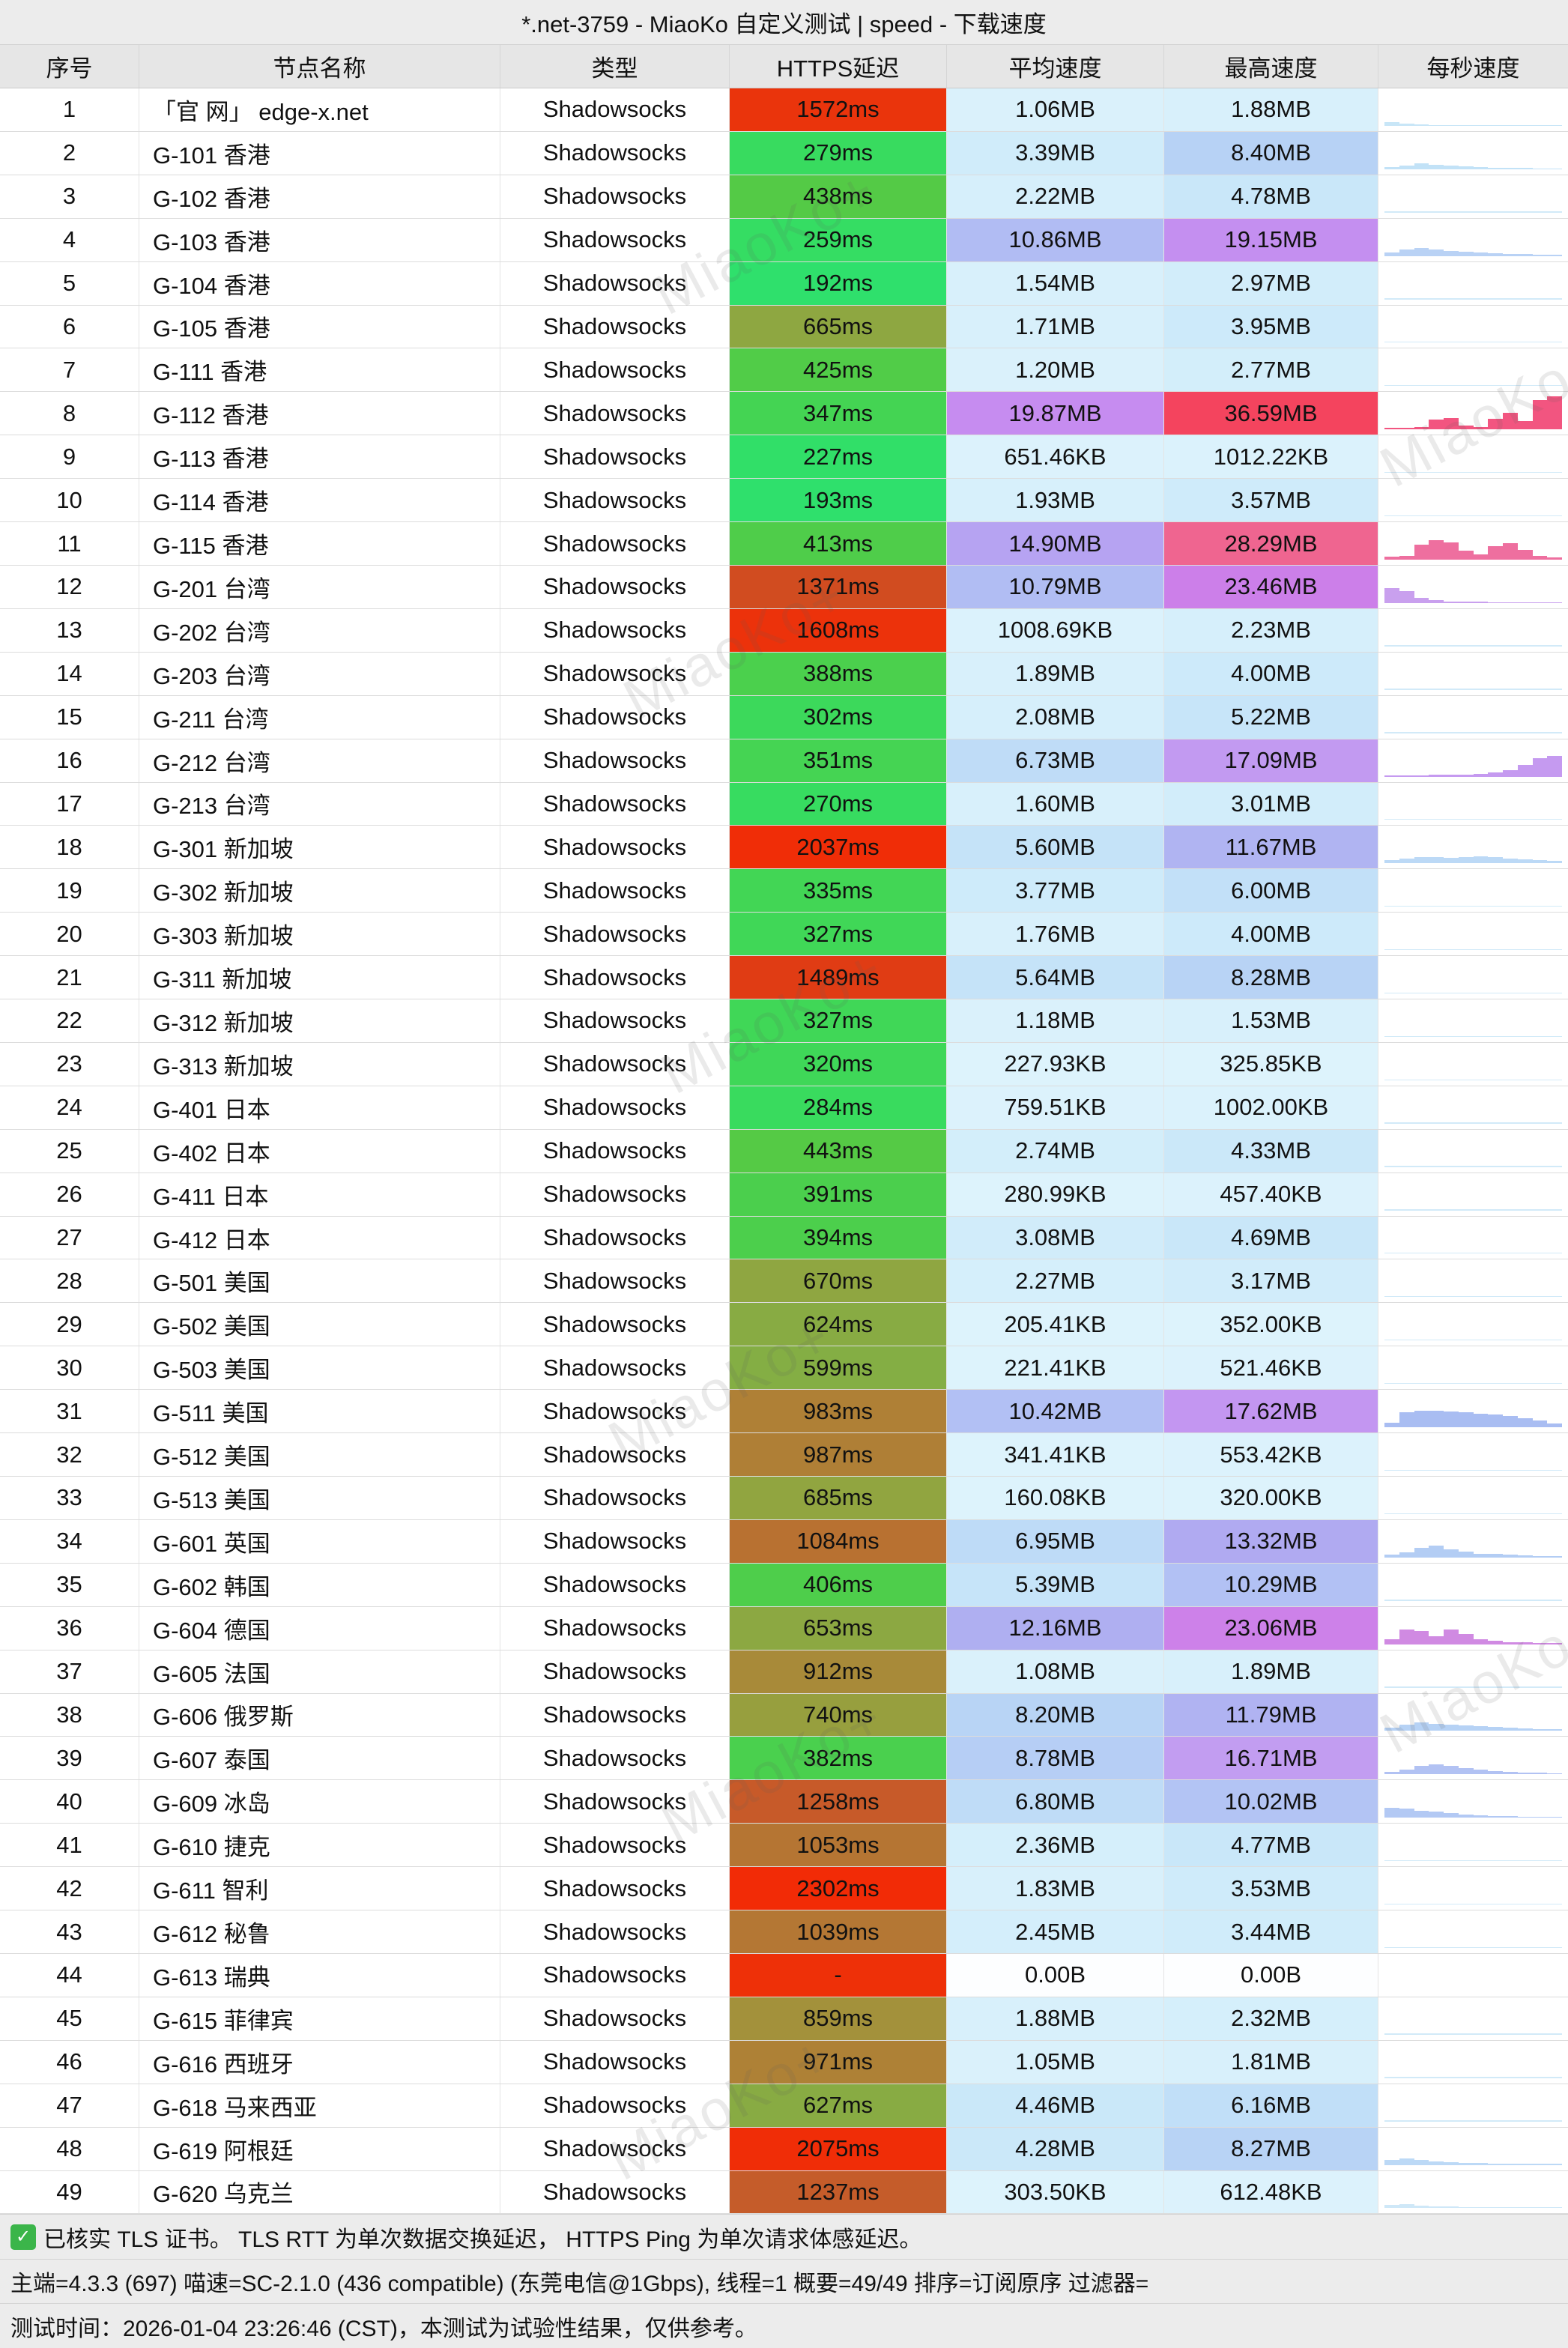  I want to click on latency-cell: 1489ms, so click(838, 977).